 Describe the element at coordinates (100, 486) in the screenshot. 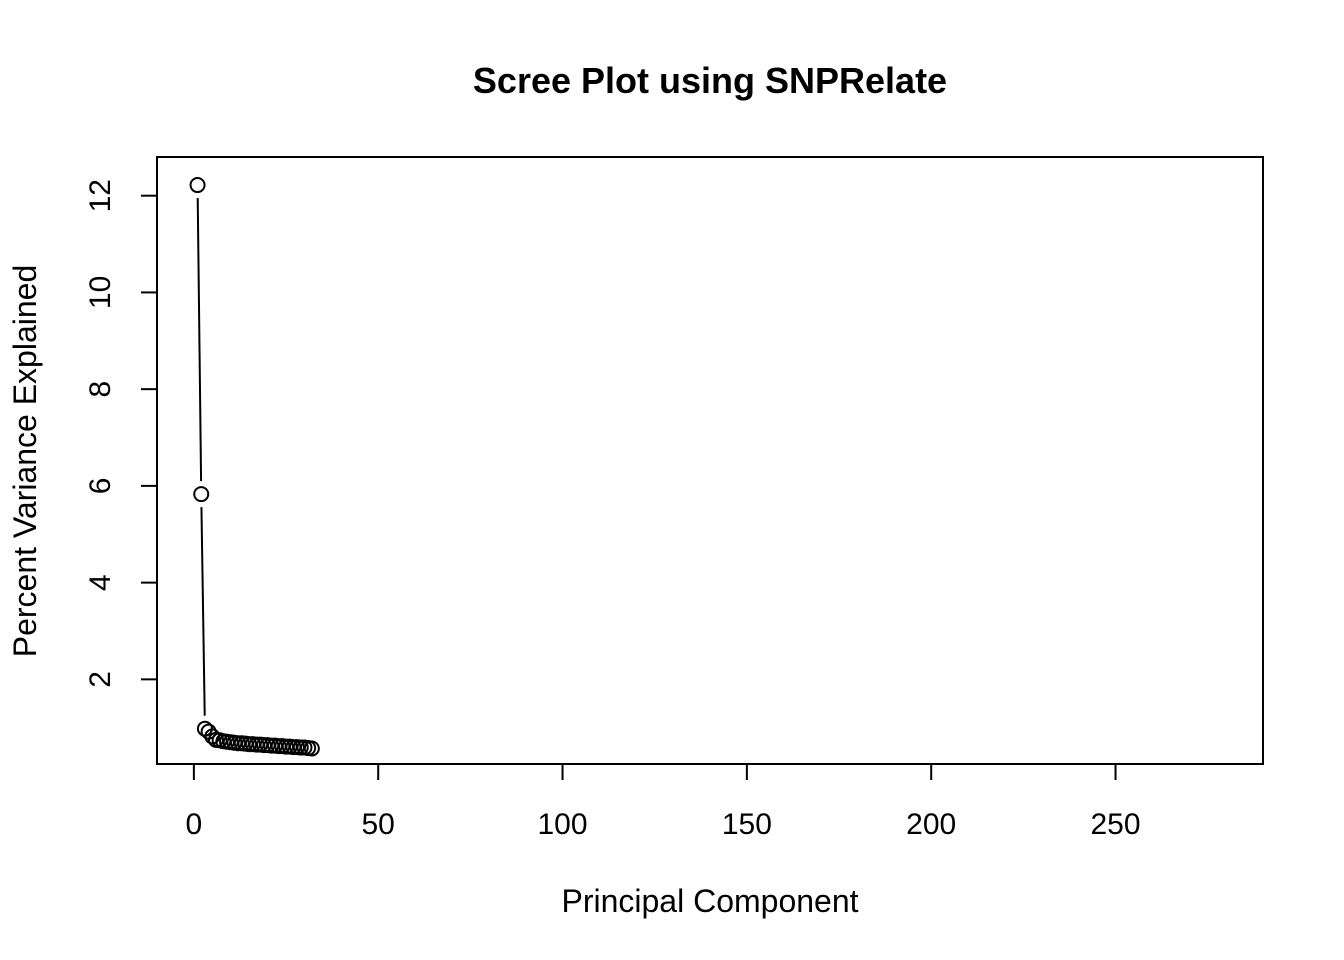

I see `y-tick-label: 6` at that location.